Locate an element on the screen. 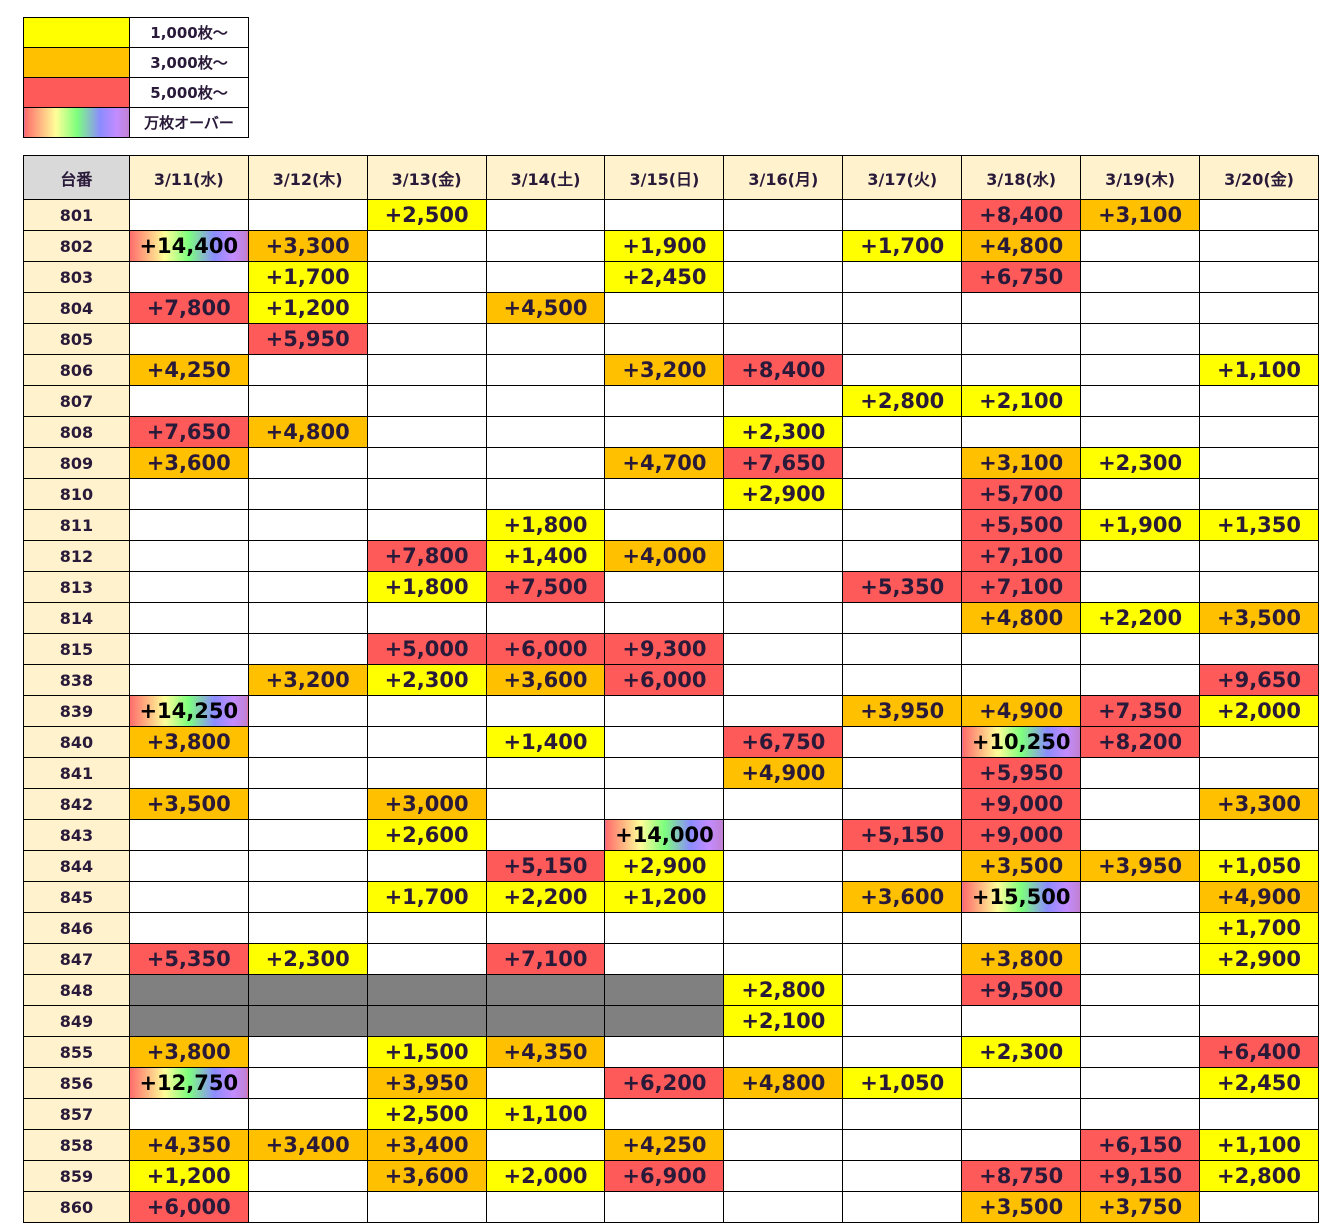  table-row: 857 +2,500 +1,100 is located at coordinates (671, 1114).